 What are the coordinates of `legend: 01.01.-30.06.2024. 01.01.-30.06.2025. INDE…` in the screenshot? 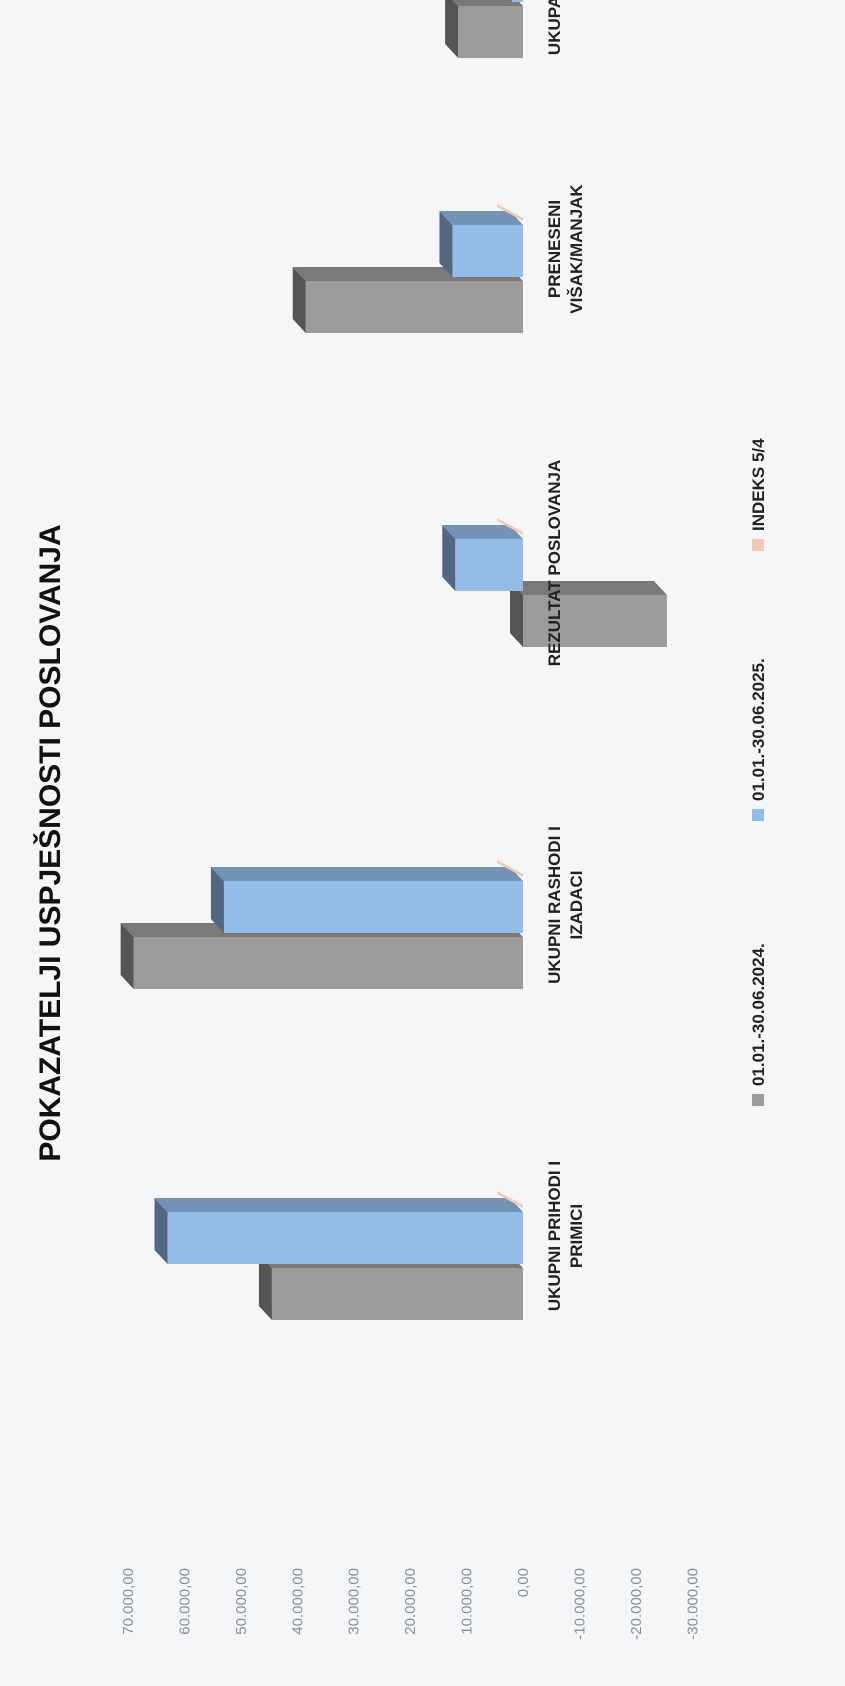 It's located at (758, 772).